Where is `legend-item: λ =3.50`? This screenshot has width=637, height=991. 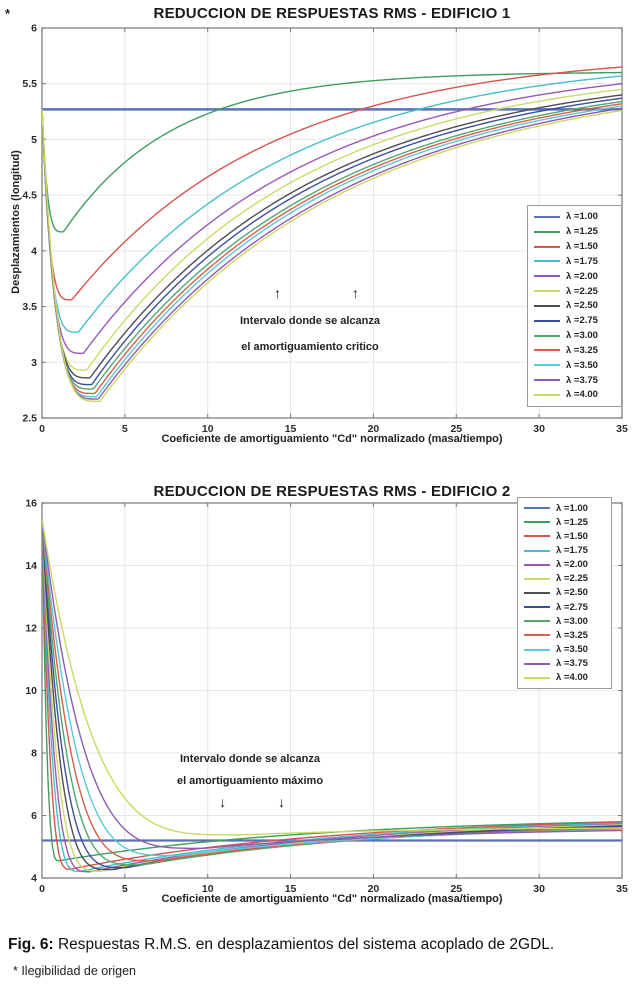
legend-item: λ =3.50 is located at coordinates (567, 650).